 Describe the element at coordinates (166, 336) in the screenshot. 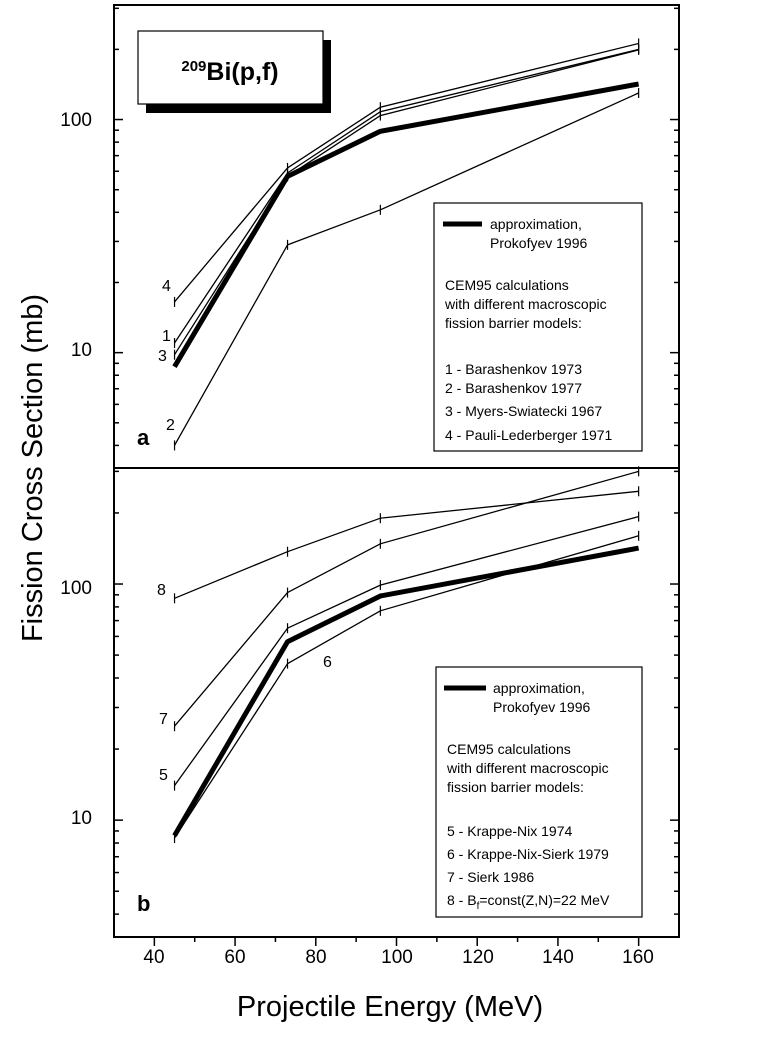

I see `curve-label-1: 1` at that location.